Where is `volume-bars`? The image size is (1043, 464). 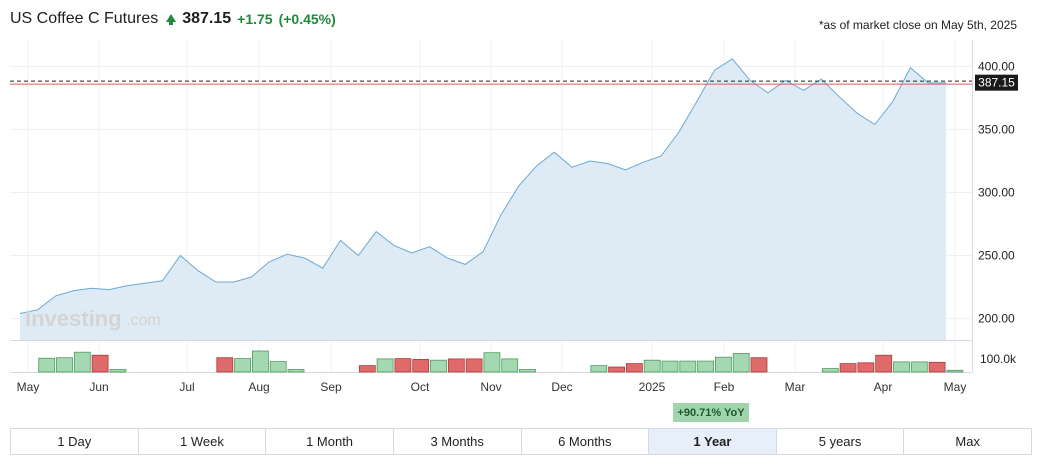 volume-bars is located at coordinates (501, 361).